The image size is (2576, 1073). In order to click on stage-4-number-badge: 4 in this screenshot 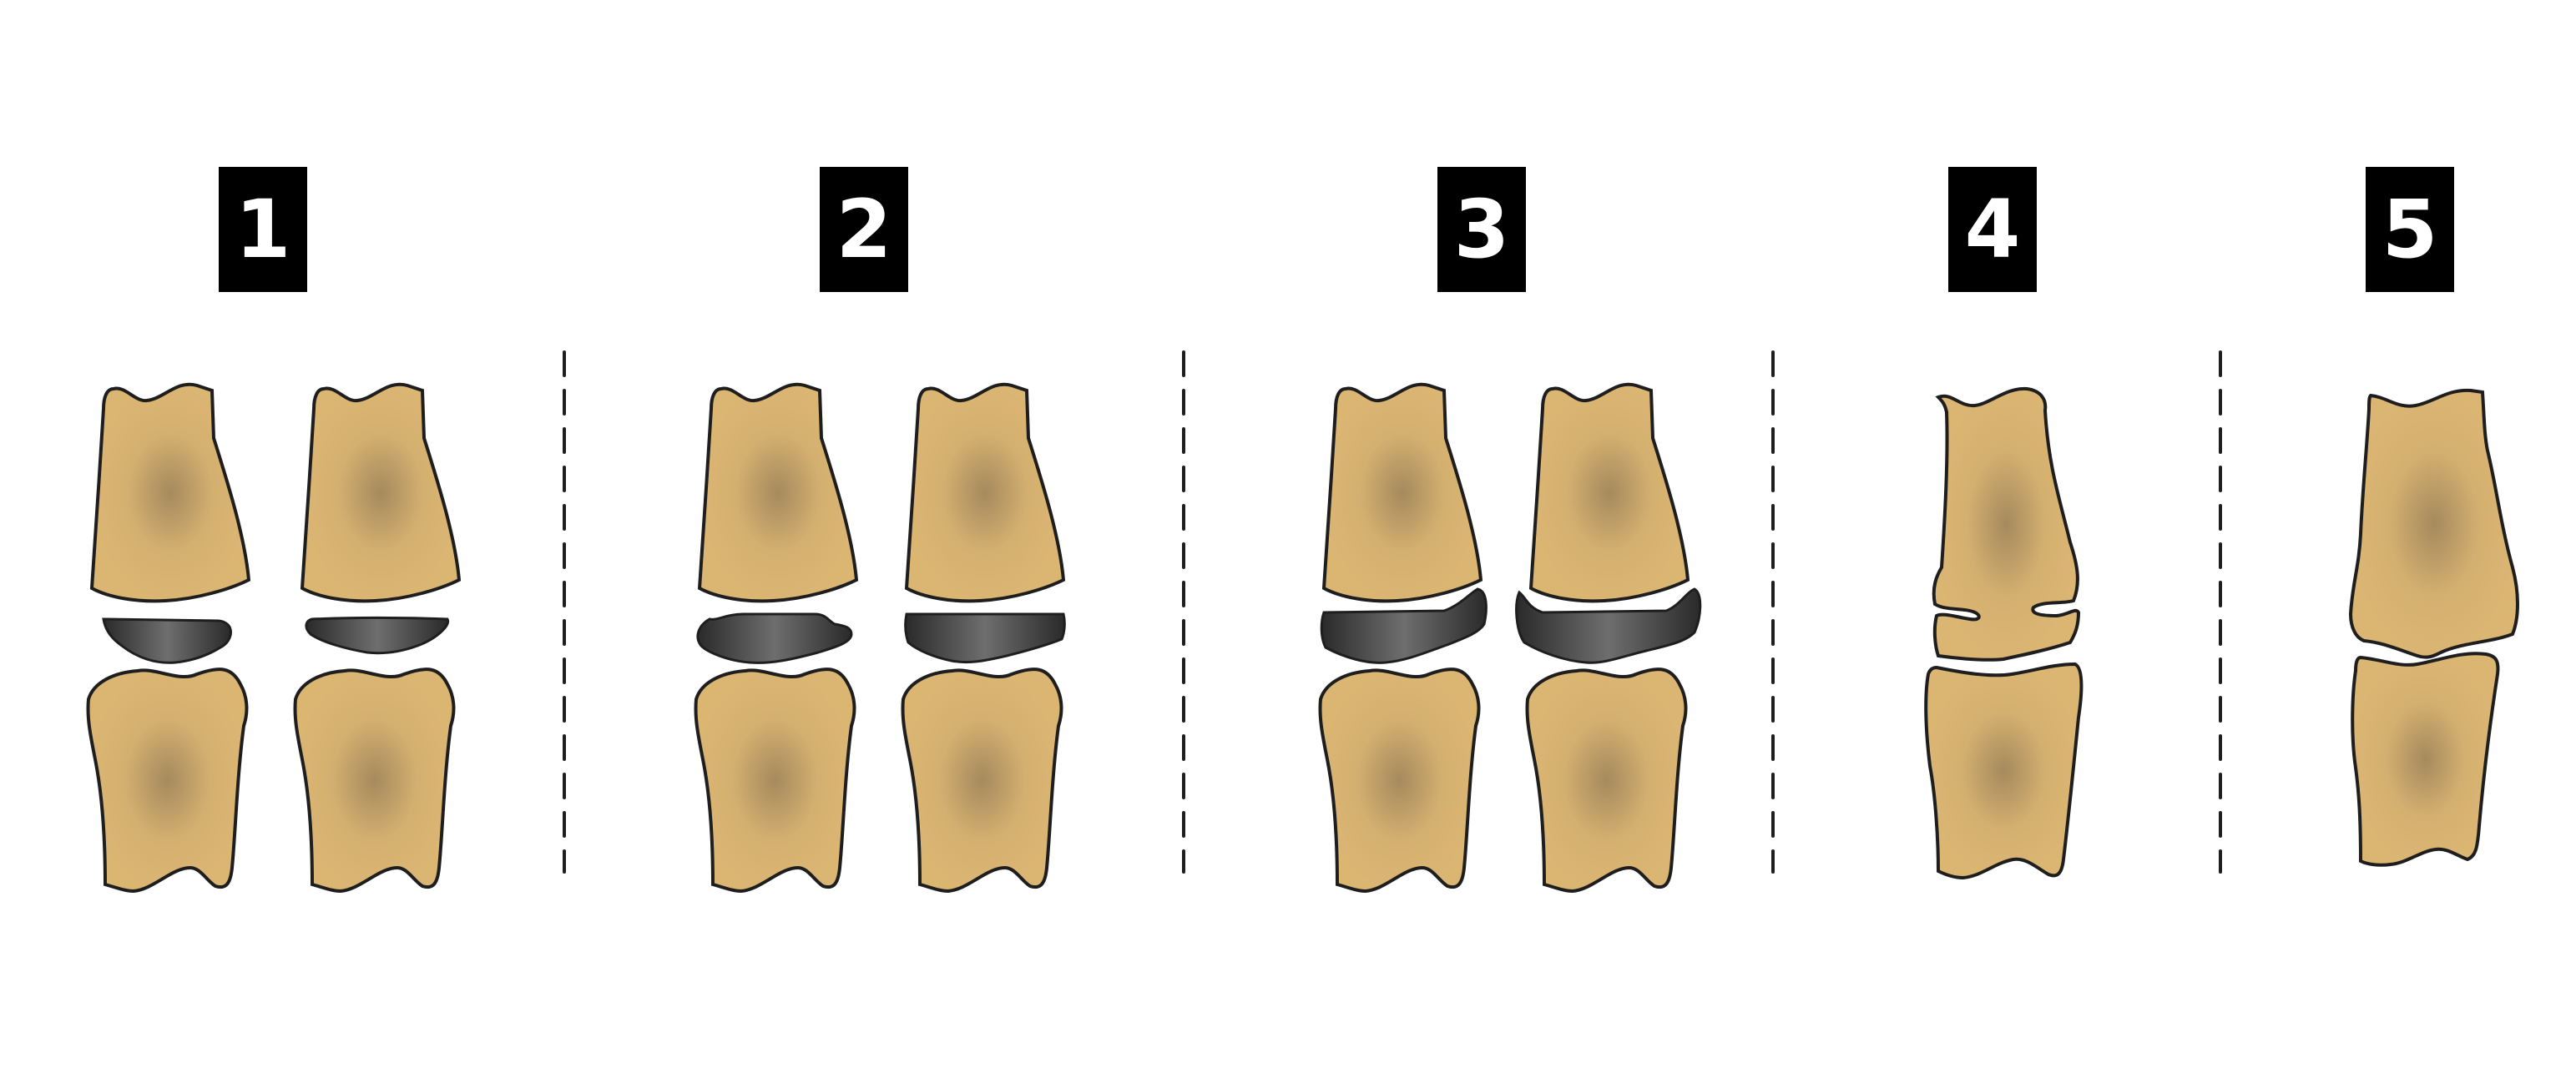, I will do `click(1992, 230)`.